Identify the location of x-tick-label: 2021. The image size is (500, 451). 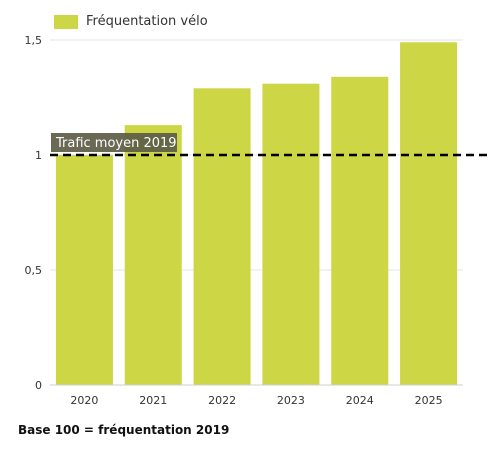
(153, 400).